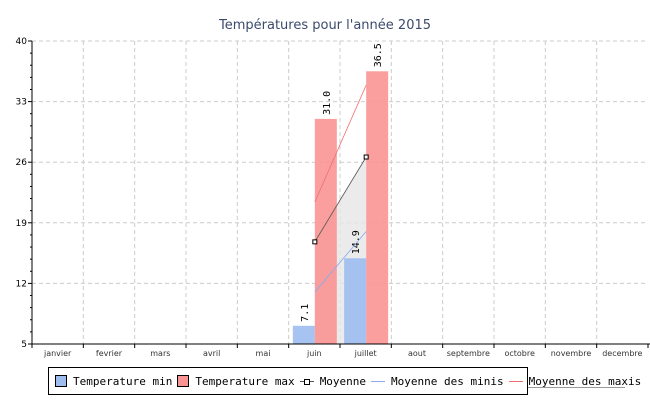 Image resolution: width=650 pixels, height=400 pixels. What do you see at coordinates (576, 387) in the screenshot?
I see `legend-stub-line` at bounding box center [576, 387].